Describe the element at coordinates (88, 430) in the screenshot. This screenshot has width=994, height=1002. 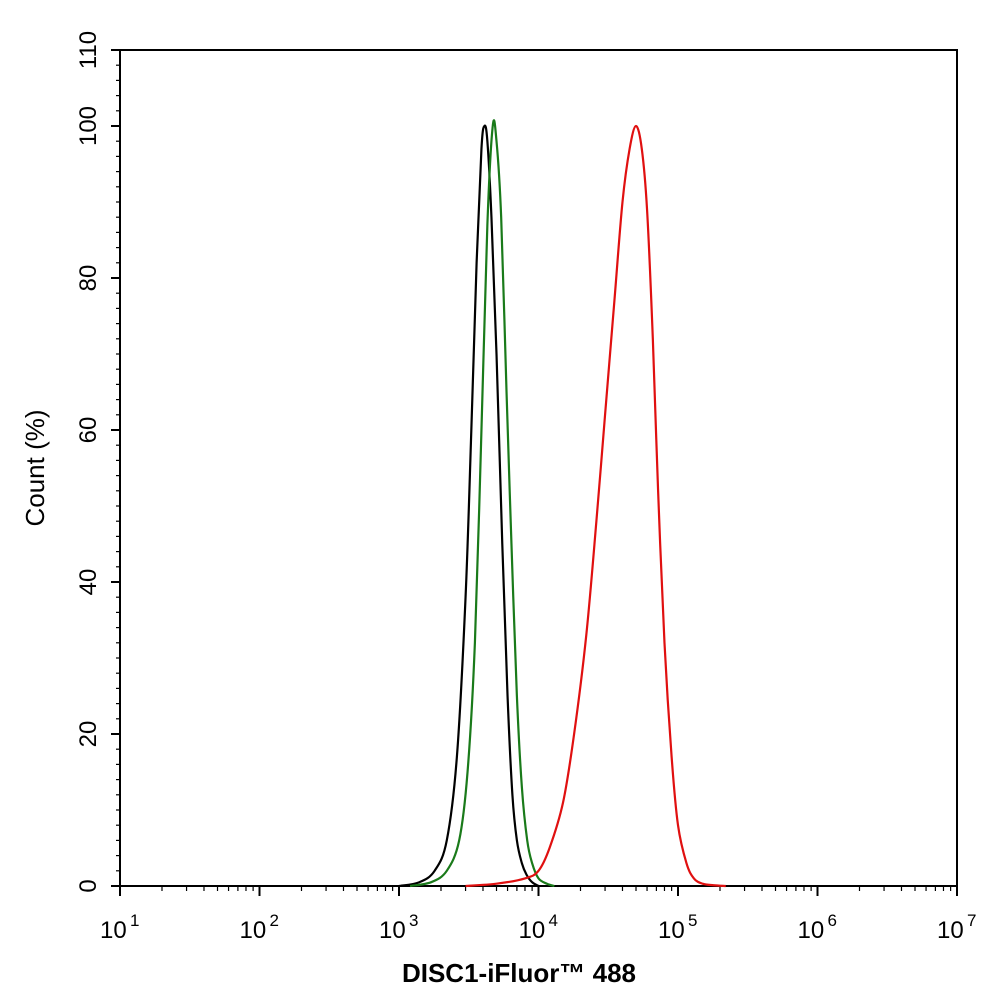
I see `y-tick-label: 60` at that location.